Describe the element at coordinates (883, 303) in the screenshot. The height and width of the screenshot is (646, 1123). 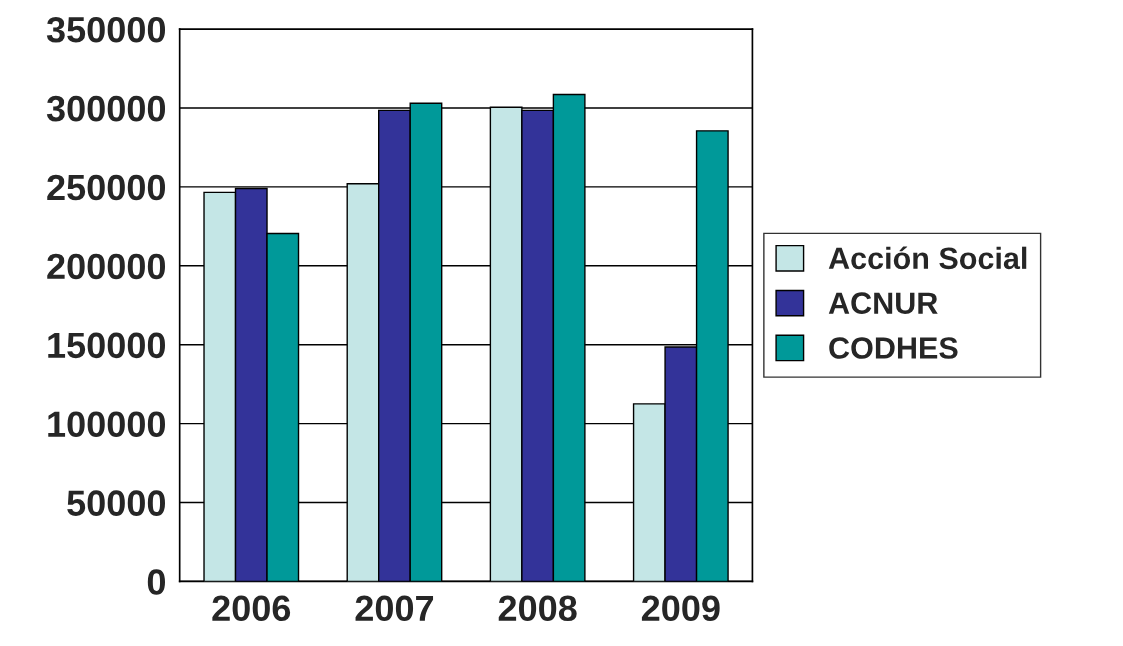
I see `legend-label: ACNUR` at that location.